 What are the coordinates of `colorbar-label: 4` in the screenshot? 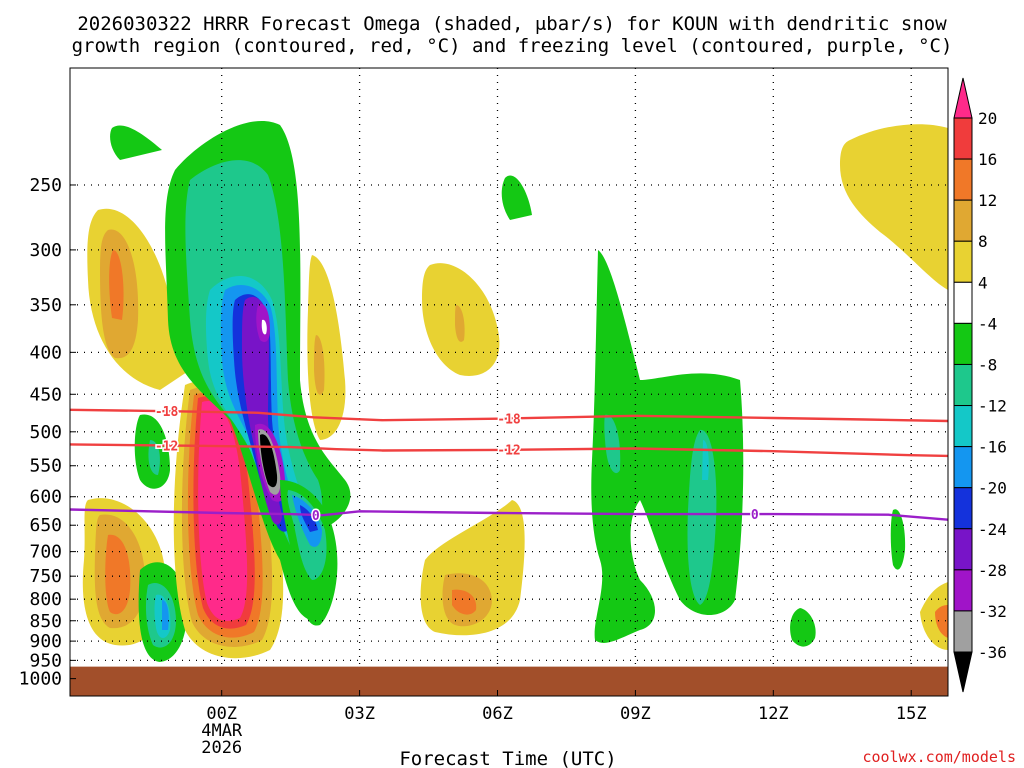 It's located at (983, 282).